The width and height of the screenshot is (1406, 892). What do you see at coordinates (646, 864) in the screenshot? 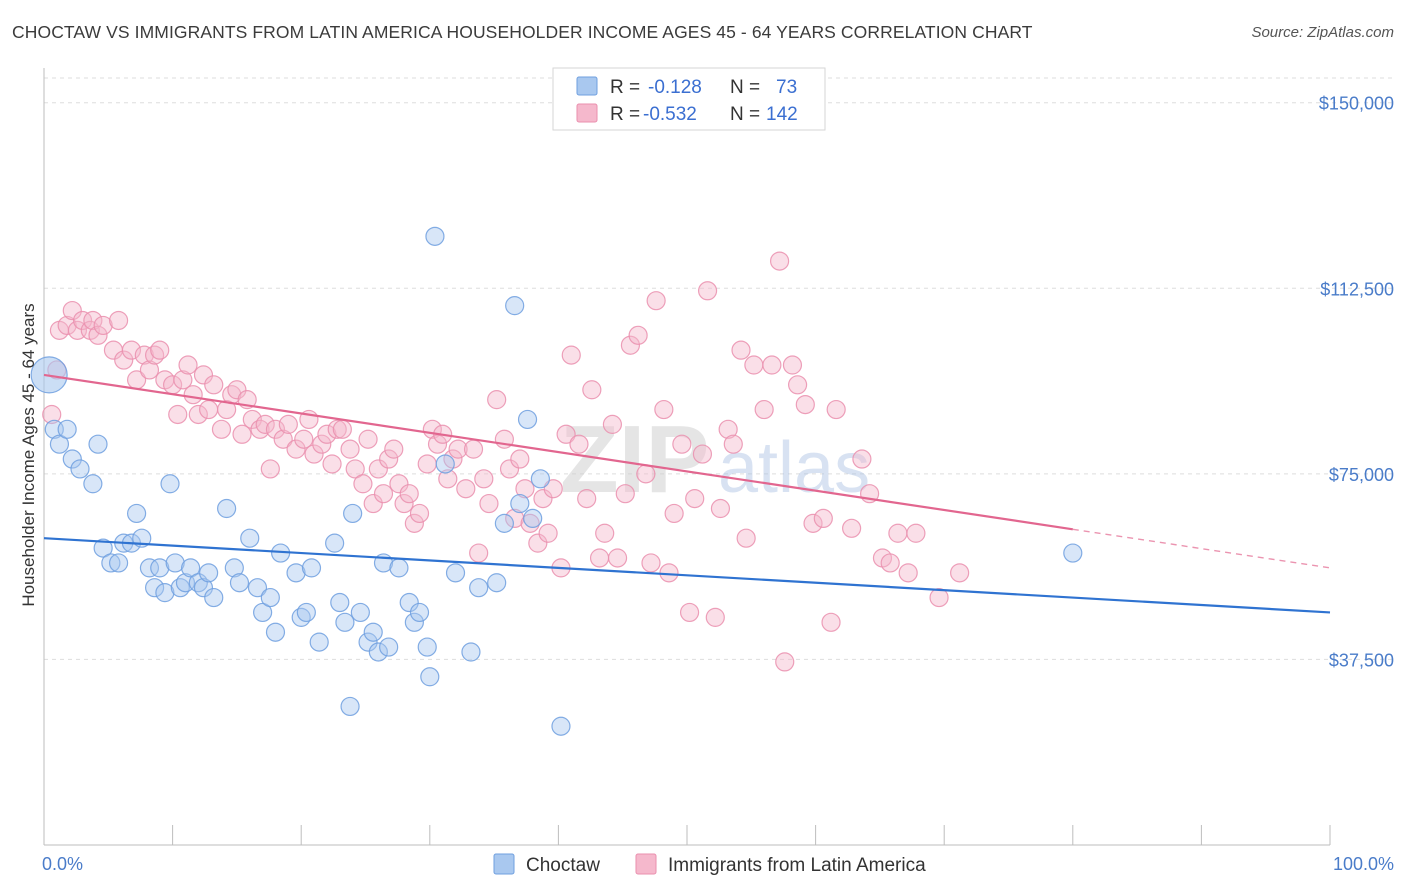
I see `legend-swatch-immigrants` at bounding box center [646, 864].